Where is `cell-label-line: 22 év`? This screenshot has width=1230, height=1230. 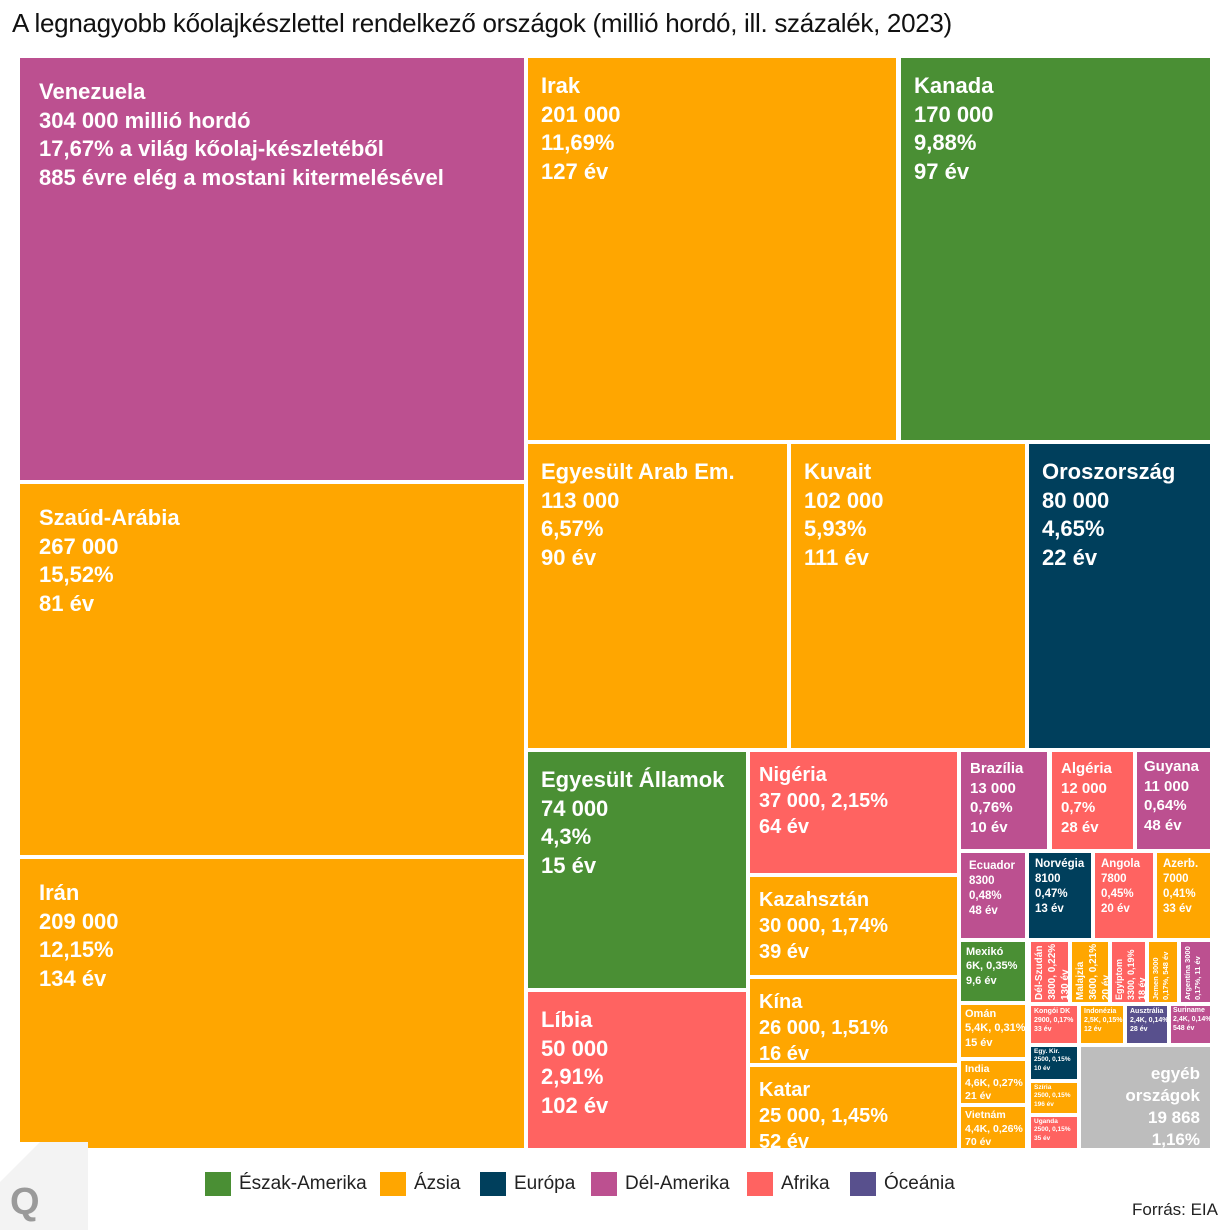
cell-label-line: 22 év is located at coordinates (1070, 557).